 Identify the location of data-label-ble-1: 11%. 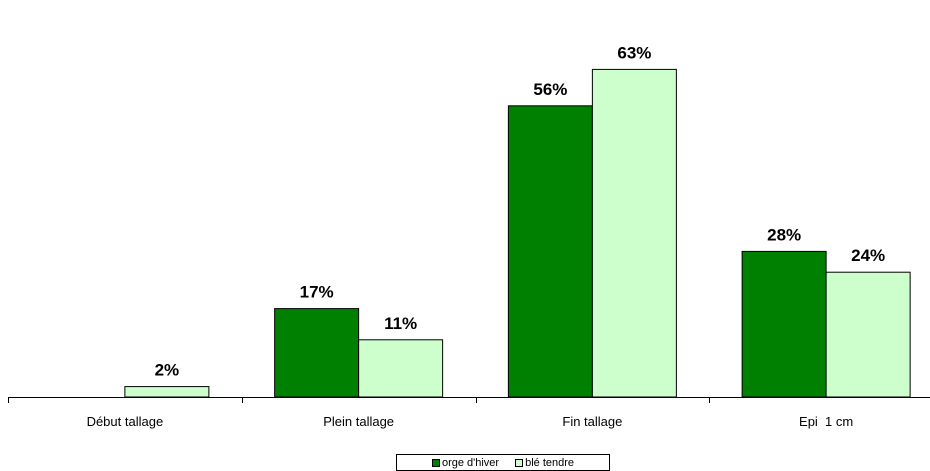
(400, 323).